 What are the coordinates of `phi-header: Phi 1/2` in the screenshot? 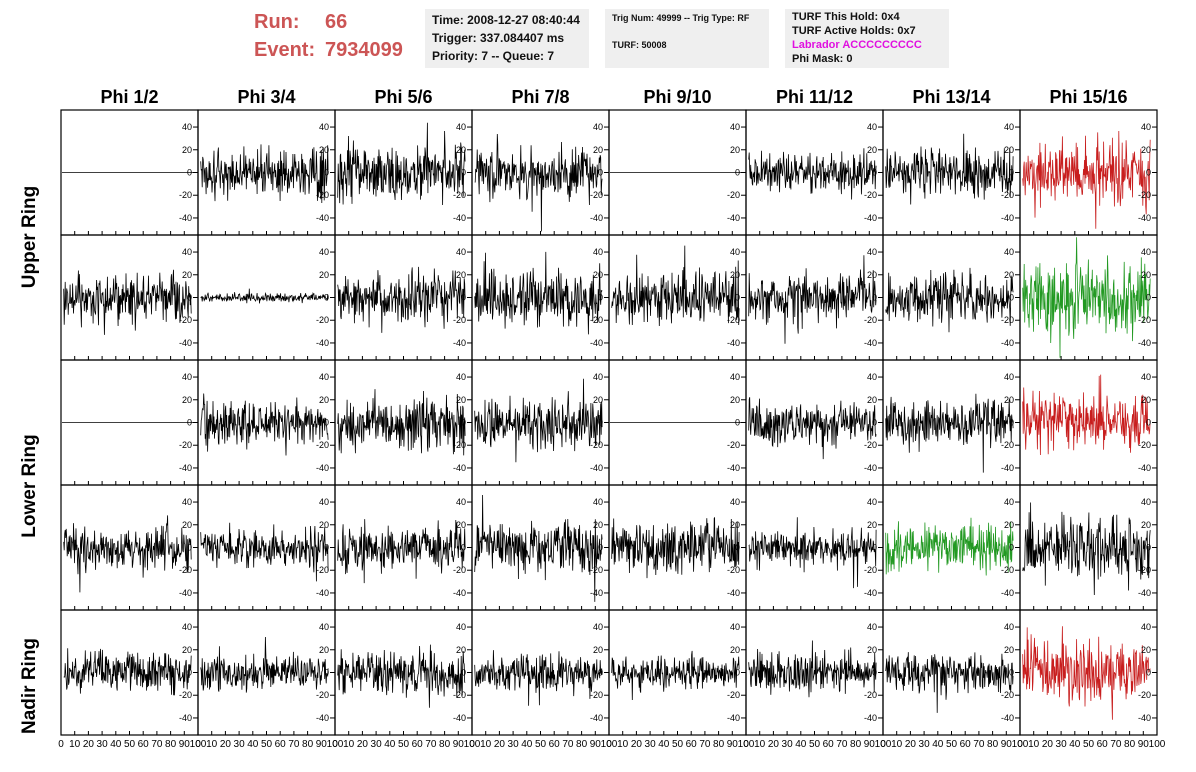 It's located at (129, 97).